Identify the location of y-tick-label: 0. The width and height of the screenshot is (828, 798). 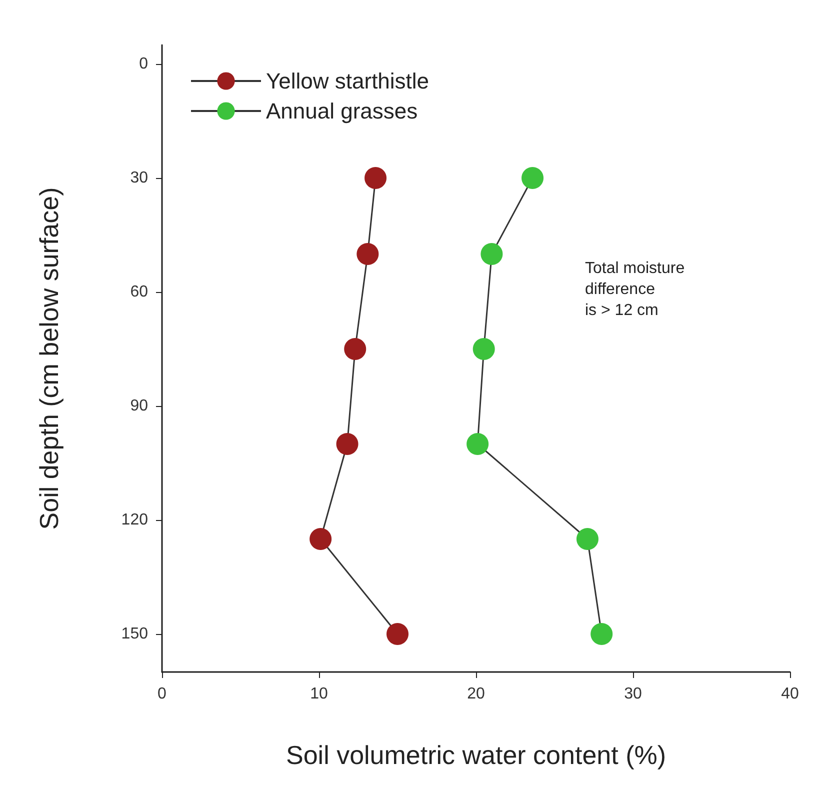
(143, 64).